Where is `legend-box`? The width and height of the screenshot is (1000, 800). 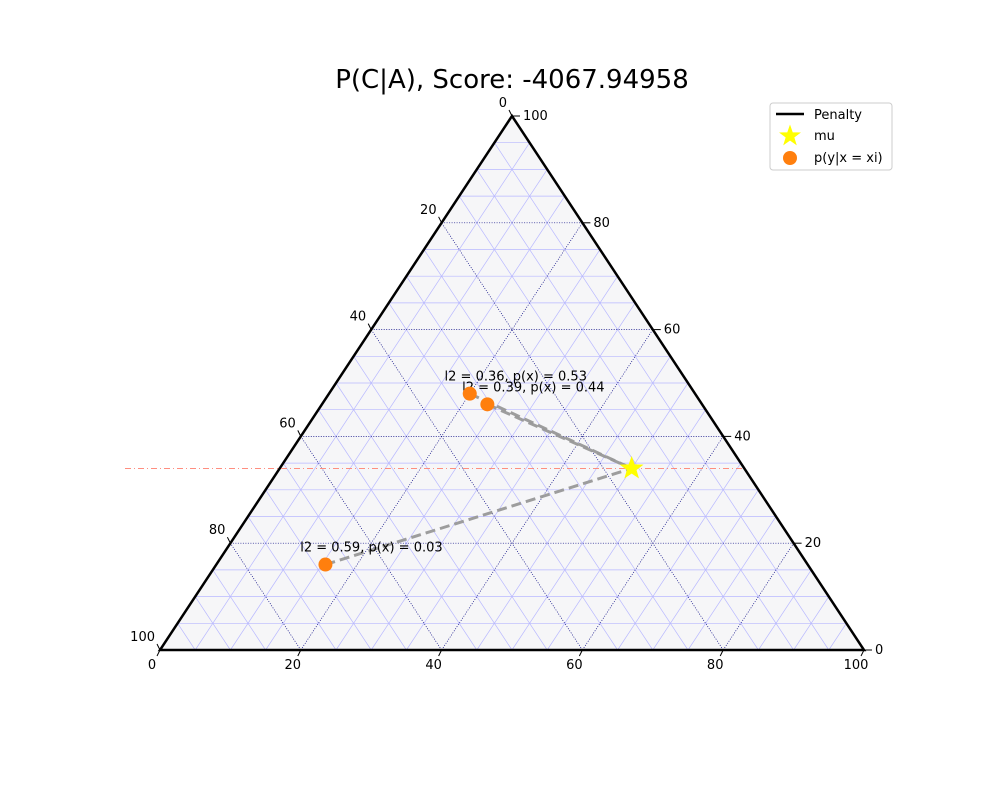
legend-box is located at coordinates (831, 136).